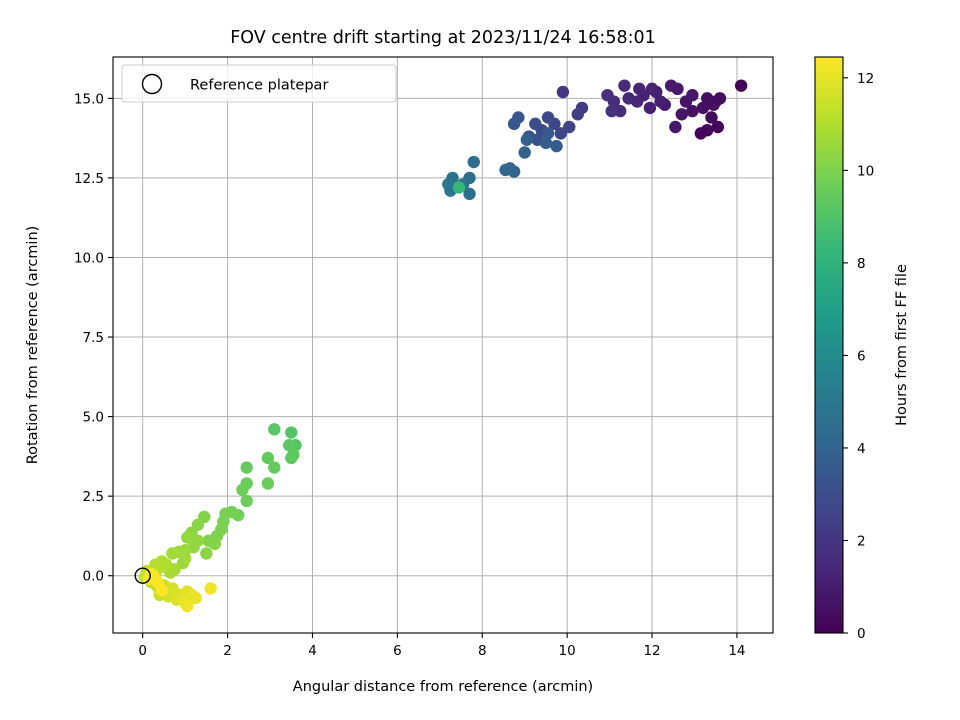  Describe the element at coordinates (152, 84) in the screenshot. I see `legend-marker-reference` at that location.